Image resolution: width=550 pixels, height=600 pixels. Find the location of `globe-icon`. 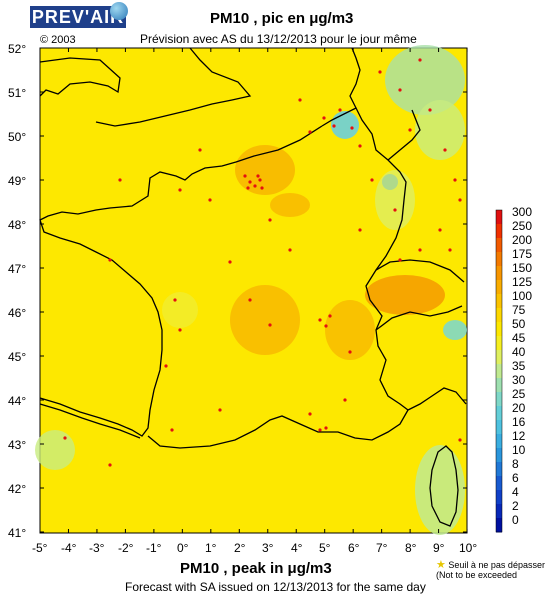

globe-icon is located at coordinates (119, 11).